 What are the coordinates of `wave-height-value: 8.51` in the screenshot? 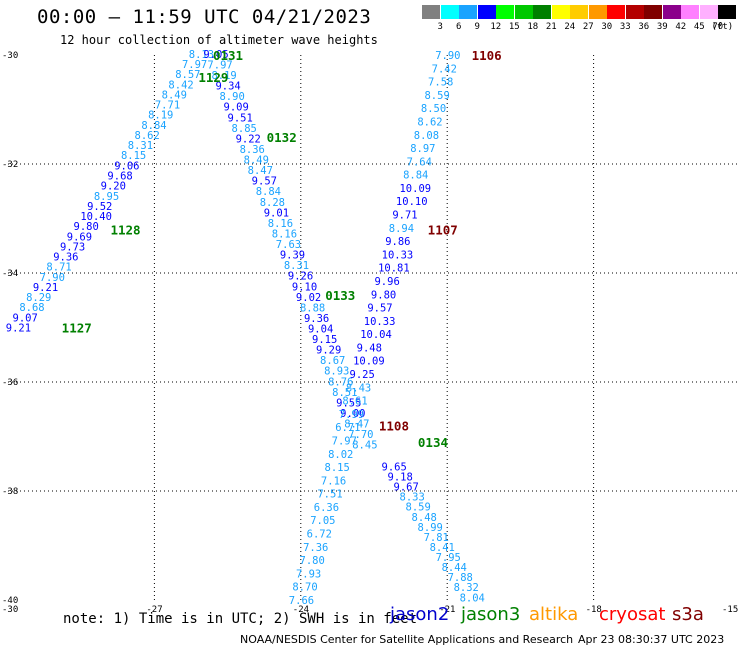 It's located at (344, 393).